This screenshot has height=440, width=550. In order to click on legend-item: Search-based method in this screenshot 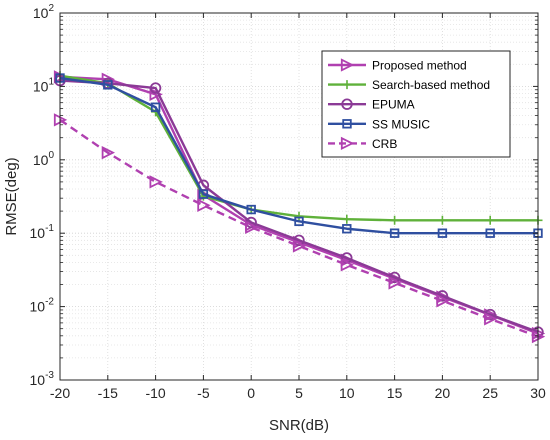, I will do `click(409, 85)`.